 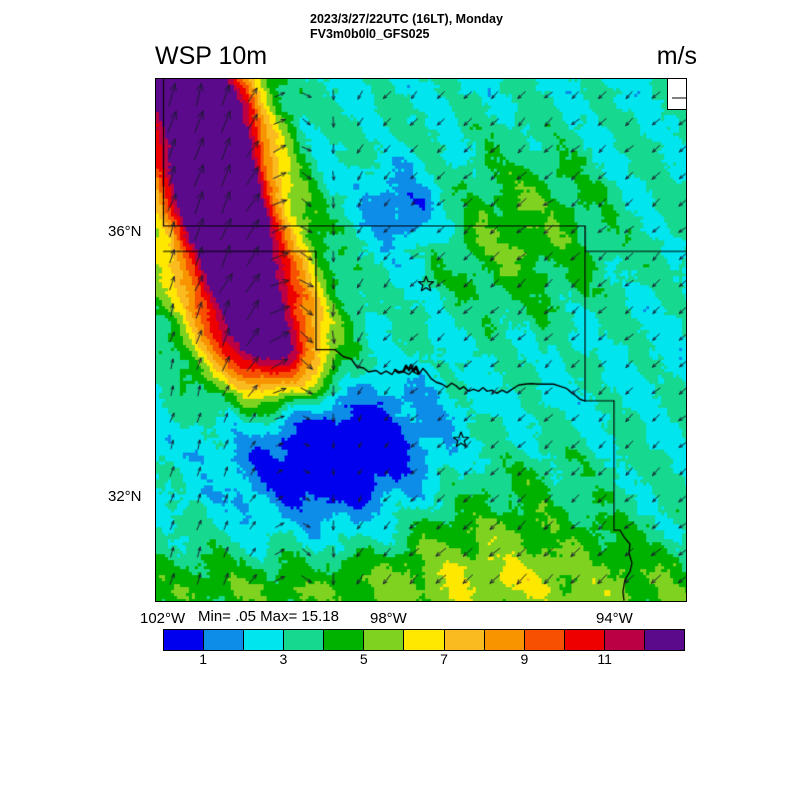 What do you see at coordinates (163, 618) in the screenshot?
I see `lon-label-102w: 102°W` at bounding box center [163, 618].